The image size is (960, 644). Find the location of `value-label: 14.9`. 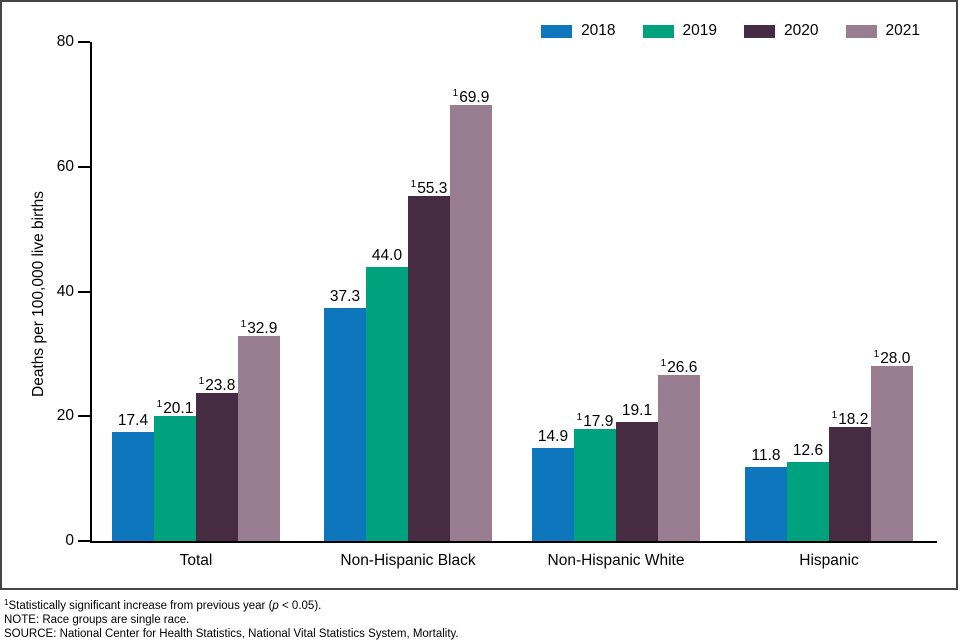

value-label: 14.9 is located at coordinates (553, 437).